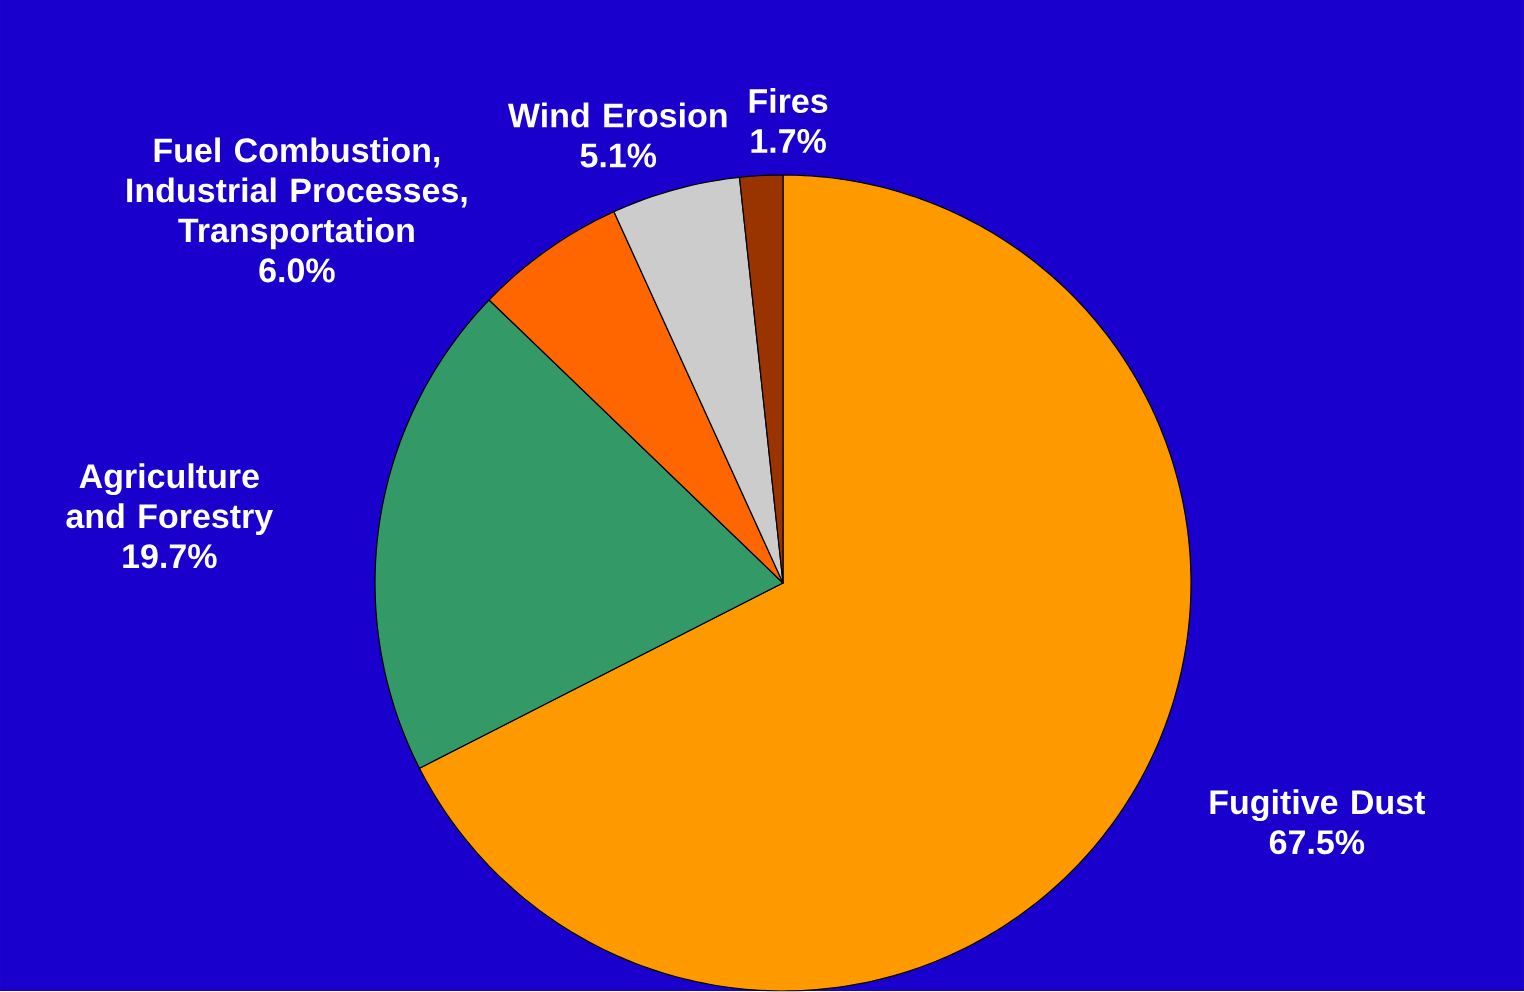  What do you see at coordinates (617, 115) in the screenshot?
I see `slice-label: Wind Erosion` at bounding box center [617, 115].